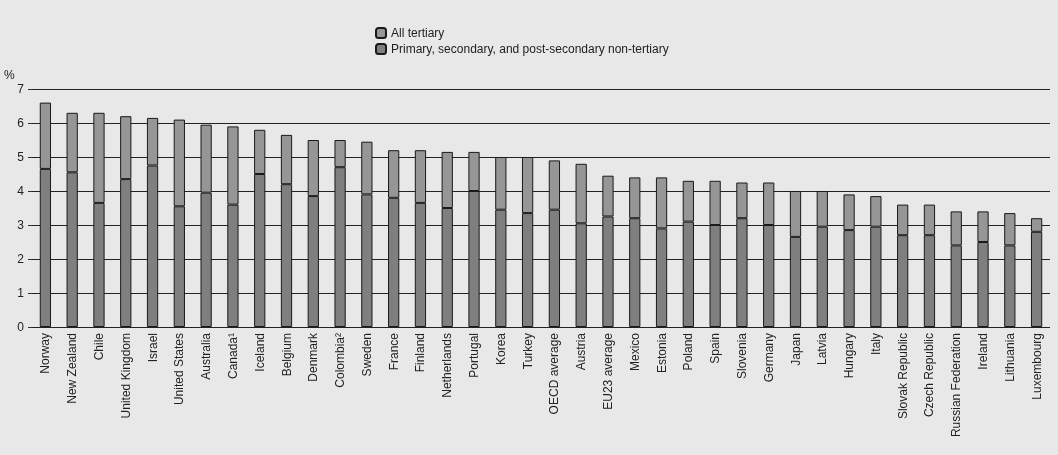 This screenshot has height=455, width=1058. Describe the element at coordinates (21, 327) in the screenshot. I see `y-tick-label: 0` at that location.